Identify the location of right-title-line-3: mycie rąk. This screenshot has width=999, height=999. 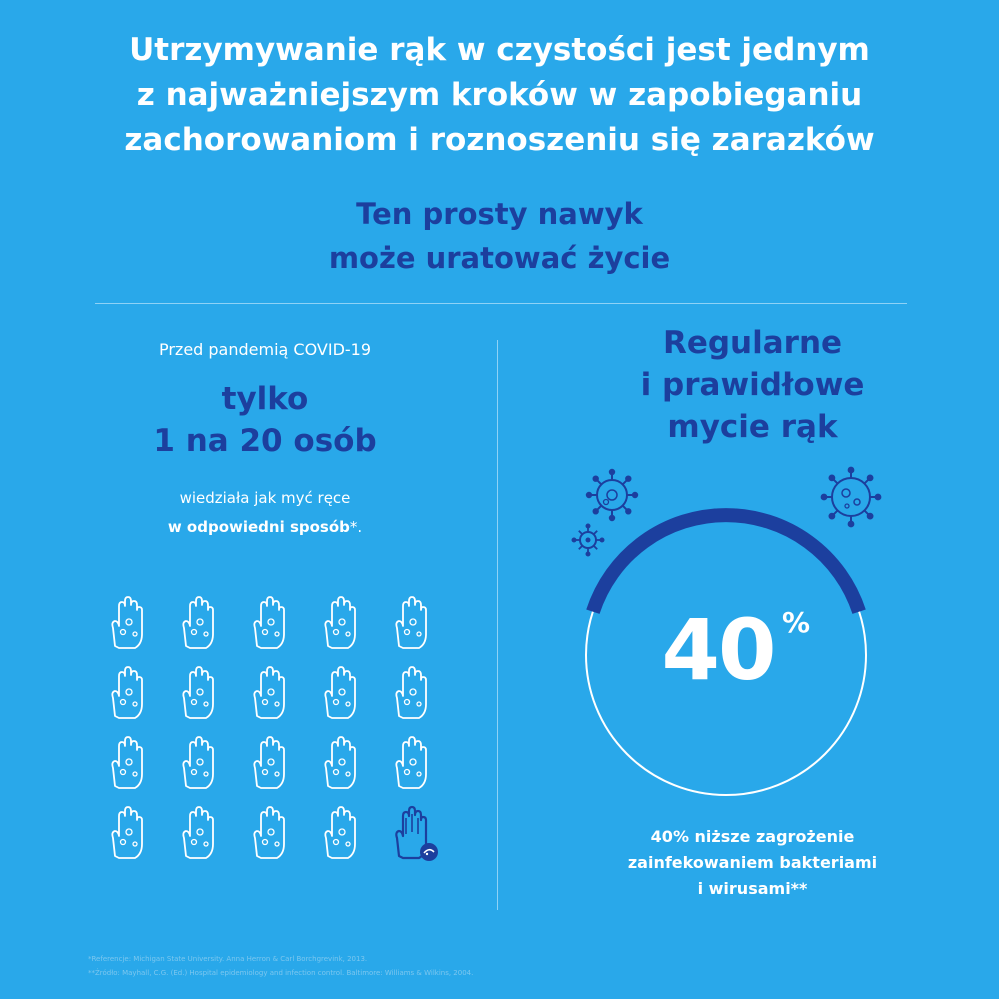
(752, 427).